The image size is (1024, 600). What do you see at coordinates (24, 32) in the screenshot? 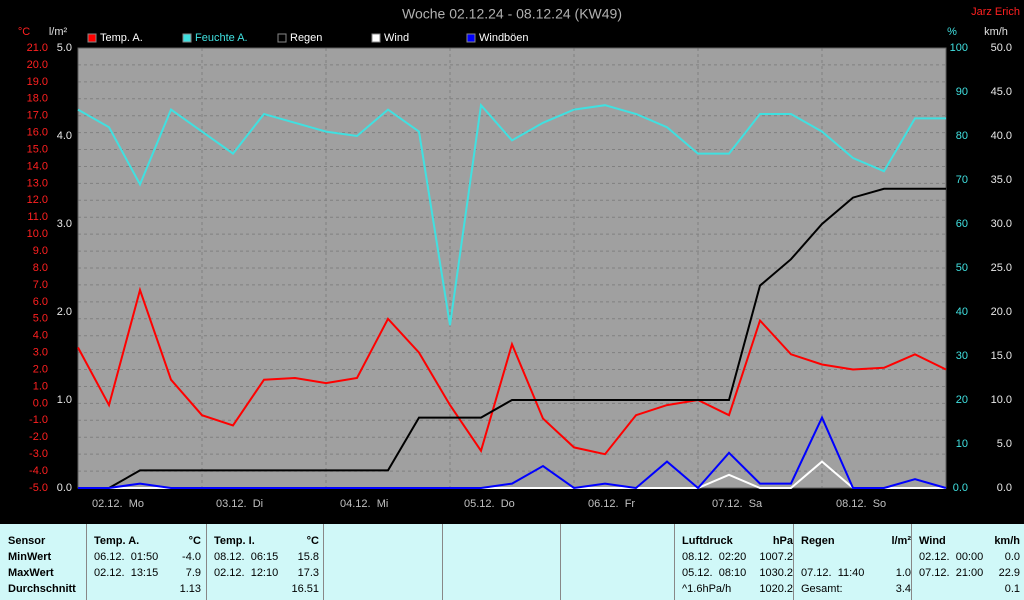
I see `y-axis-unit: °C` at bounding box center [24, 32].